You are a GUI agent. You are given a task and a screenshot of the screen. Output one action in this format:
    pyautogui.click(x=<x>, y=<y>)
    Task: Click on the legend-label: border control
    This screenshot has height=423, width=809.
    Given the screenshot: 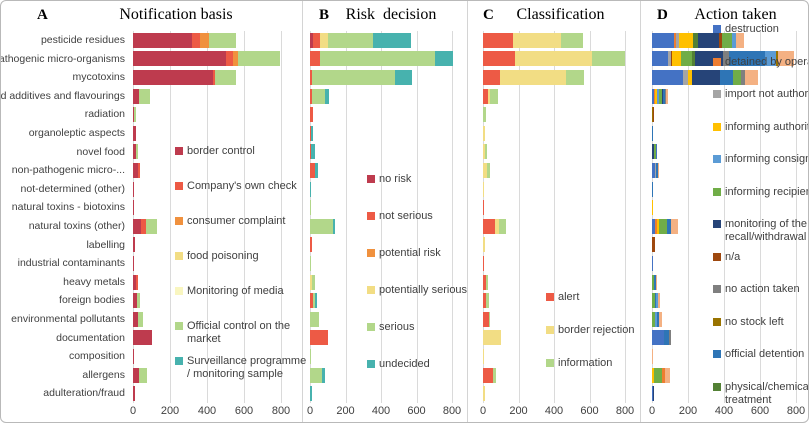 What is the action you would take?
    pyautogui.click(x=221, y=151)
    